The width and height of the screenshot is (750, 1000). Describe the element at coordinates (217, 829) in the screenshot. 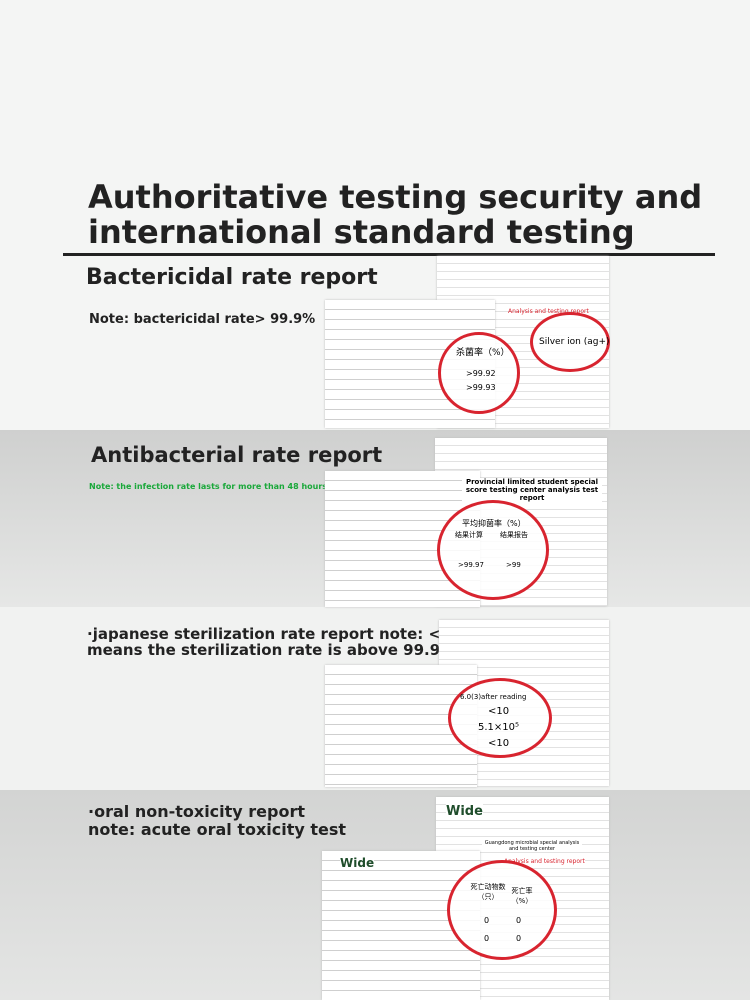

I see `heading: note: acute oral toxicity test` at that location.